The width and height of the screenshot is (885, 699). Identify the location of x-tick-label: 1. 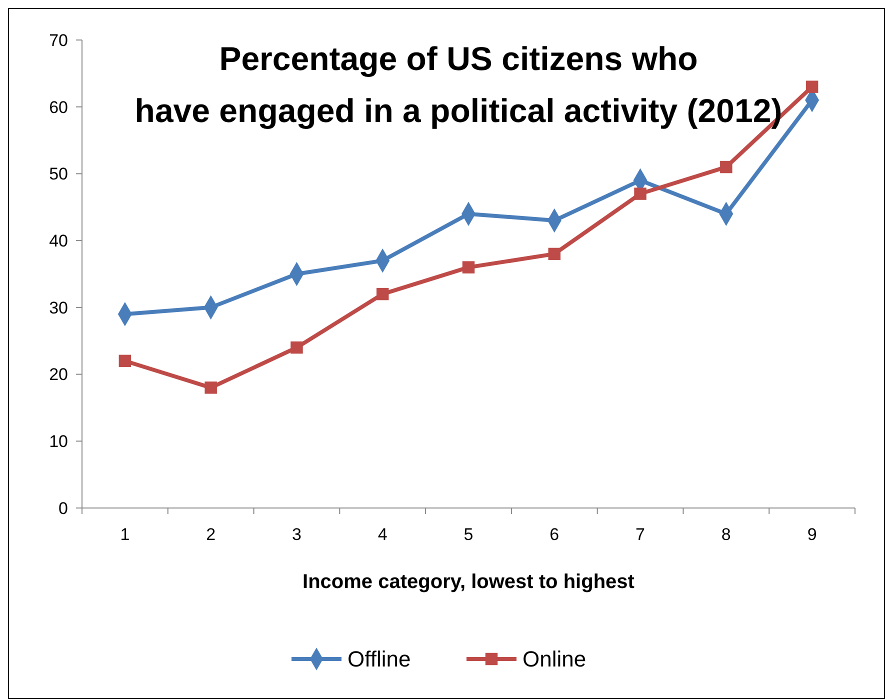
(125, 534).